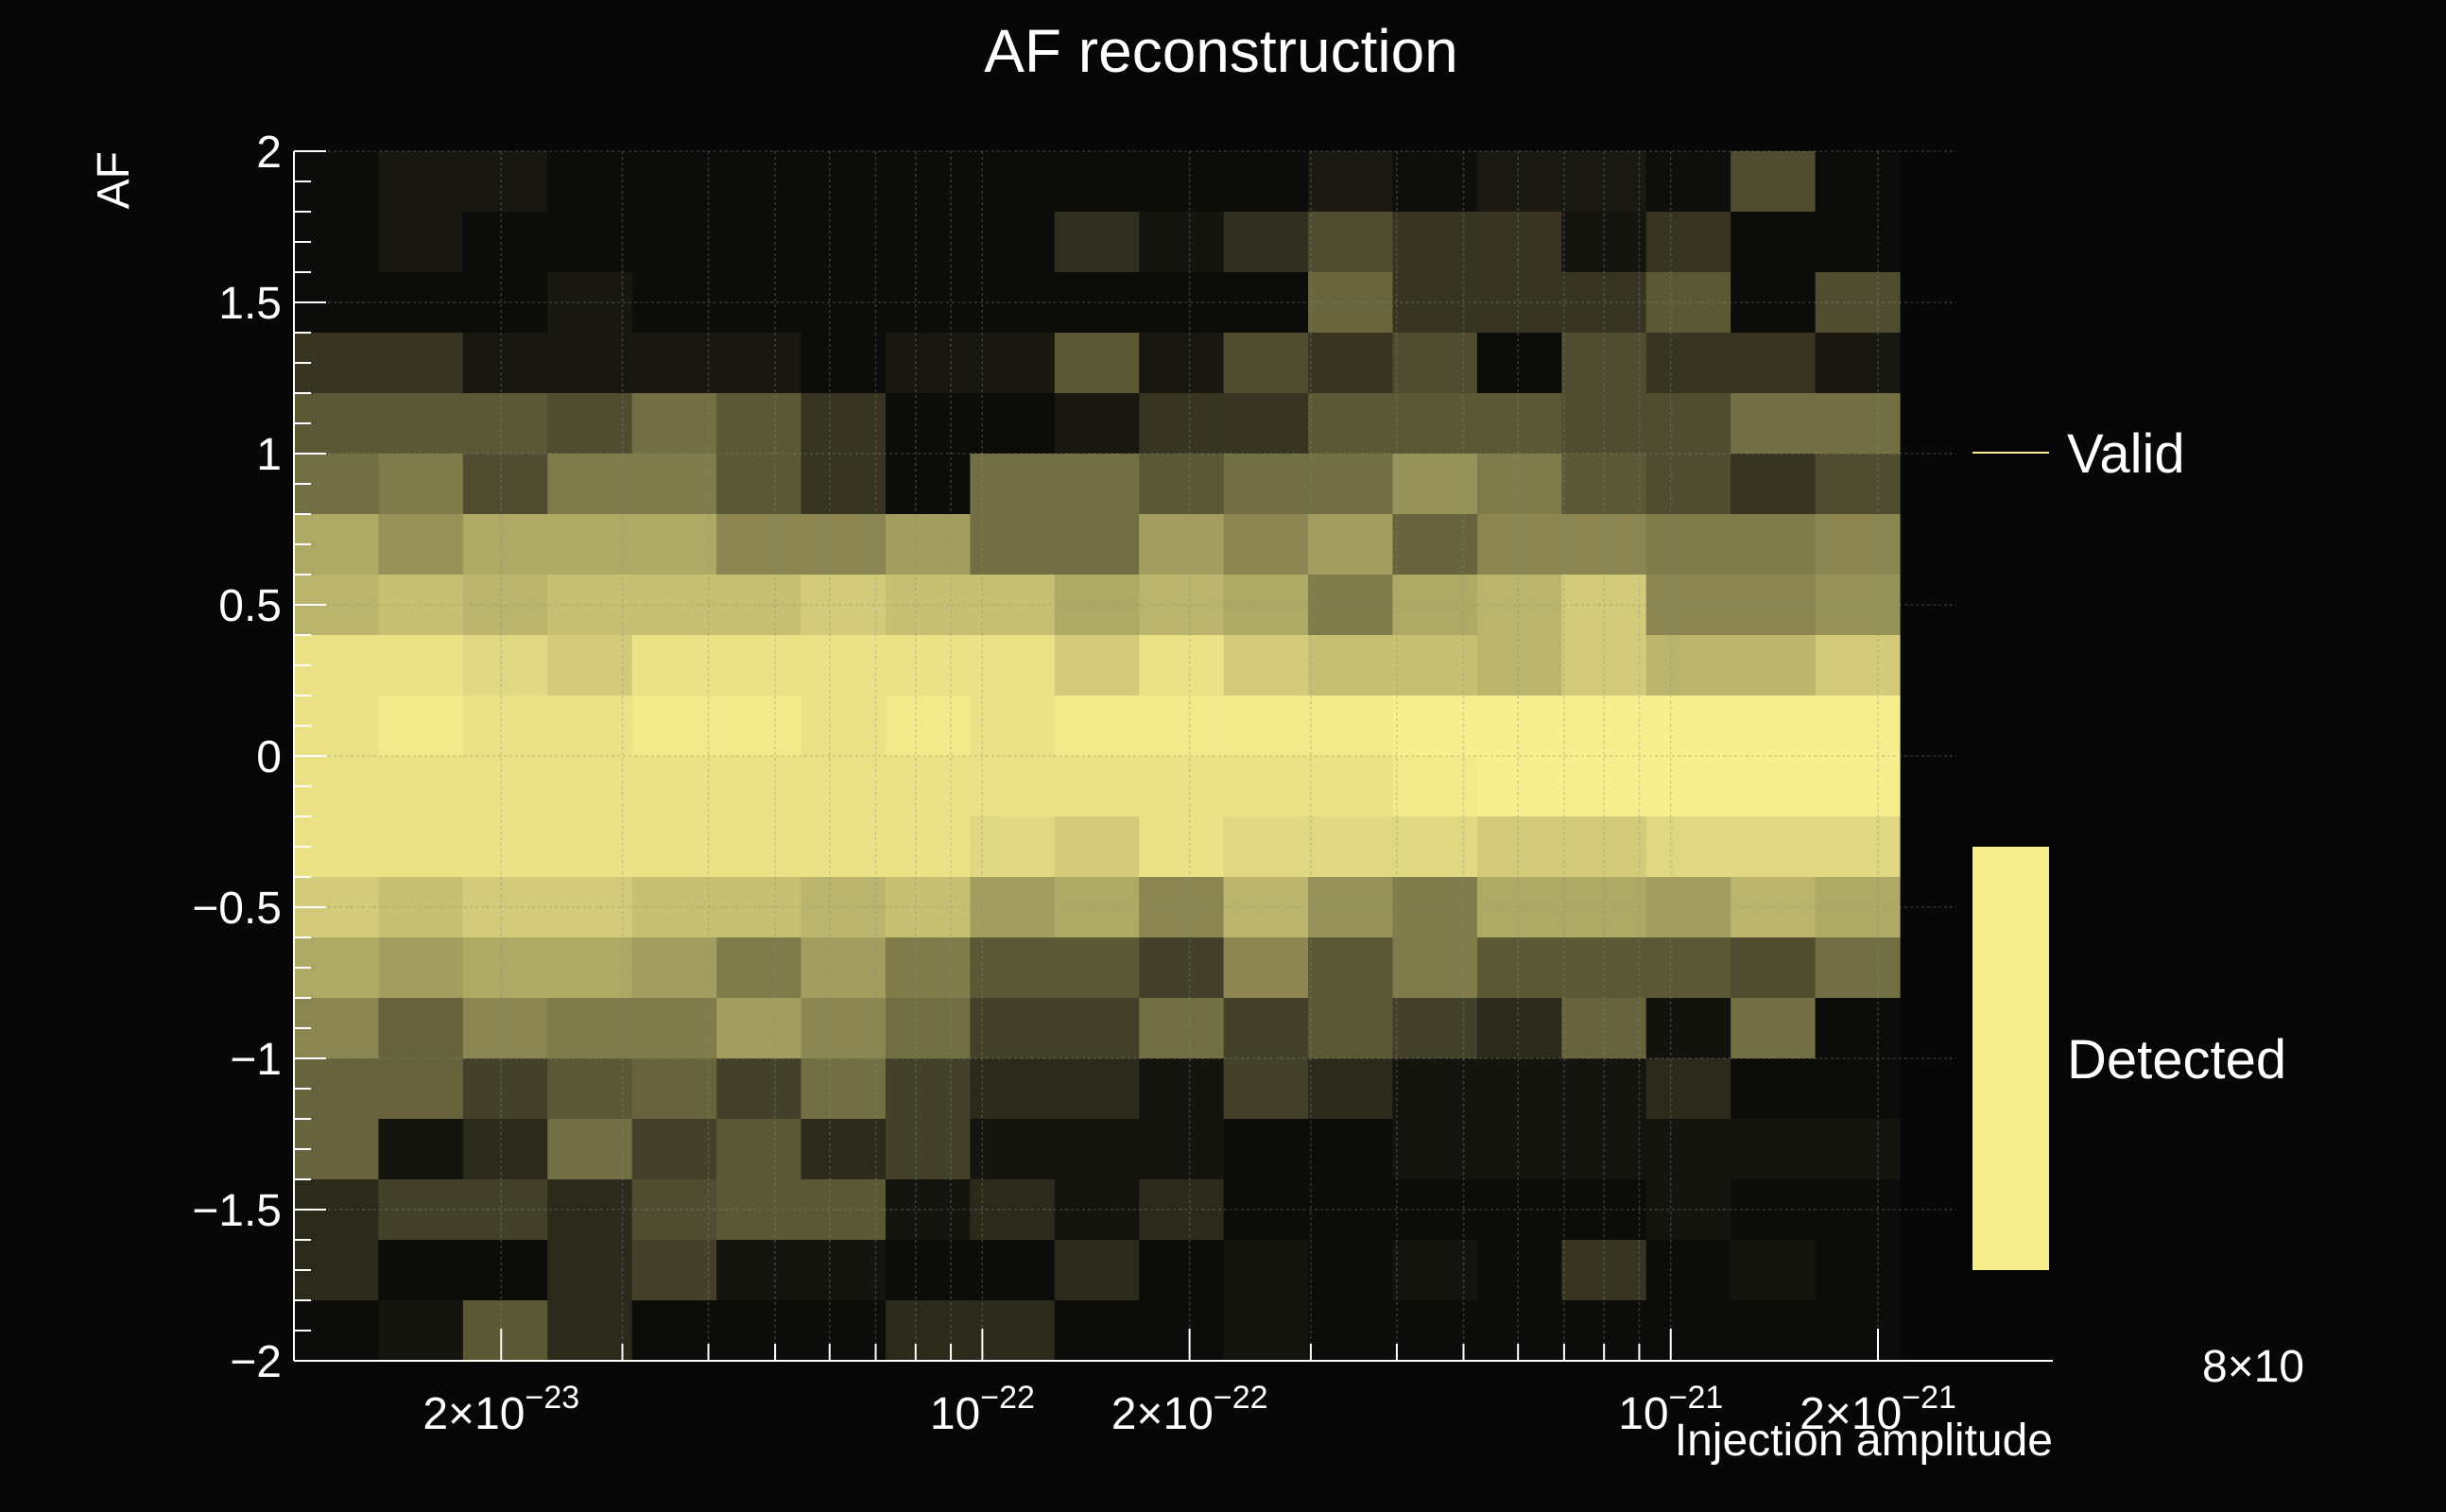 This screenshot has height=1512, width=2446. Describe the element at coordinates (1221, 51) in the screenshot. I see `chart-title: AF reconstruction` at that location.